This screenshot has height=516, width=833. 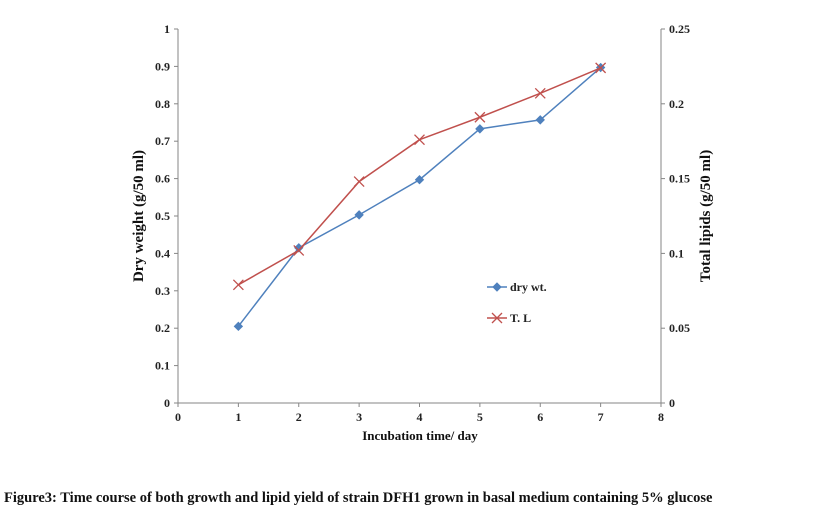 What do you see at coordinates (480, 417) in the screenshot?
I see `x-tick-label: 5` at bounding box center [480, 417].